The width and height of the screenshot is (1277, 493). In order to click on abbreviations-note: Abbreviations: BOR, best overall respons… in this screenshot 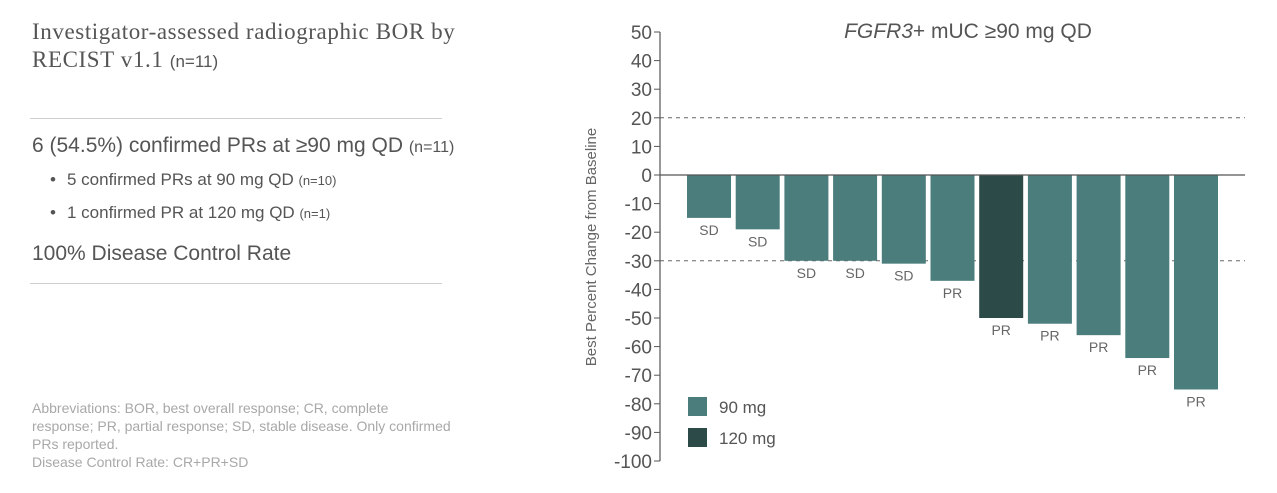, I will do `click(241, 426)`.